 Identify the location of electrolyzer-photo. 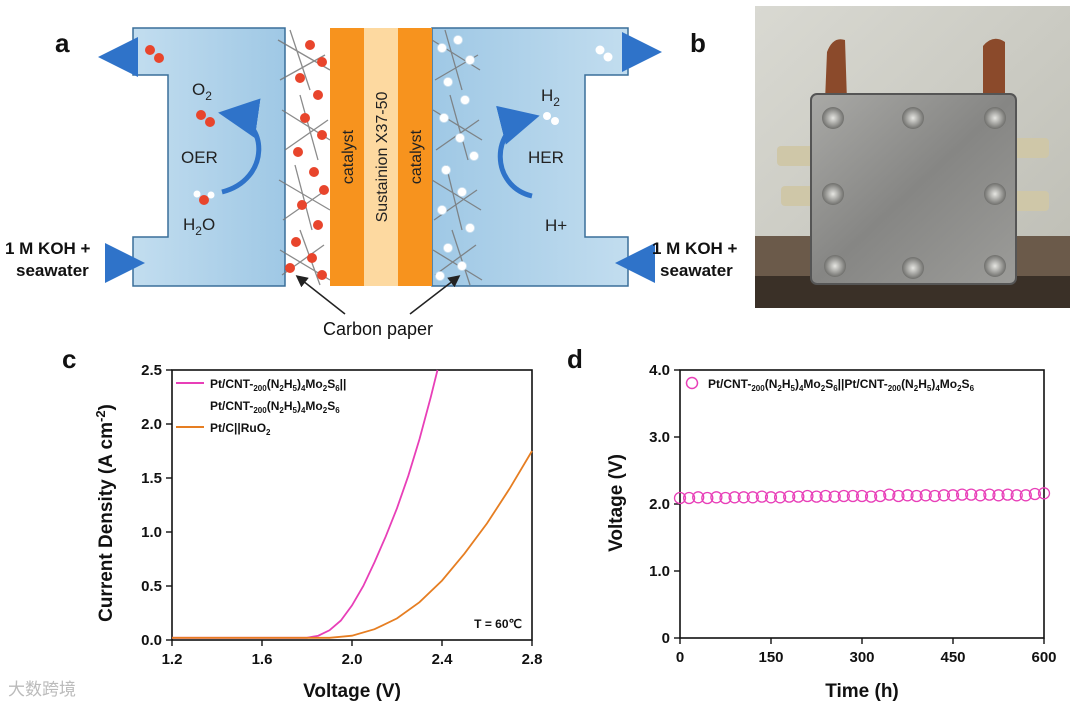
(912, 157).